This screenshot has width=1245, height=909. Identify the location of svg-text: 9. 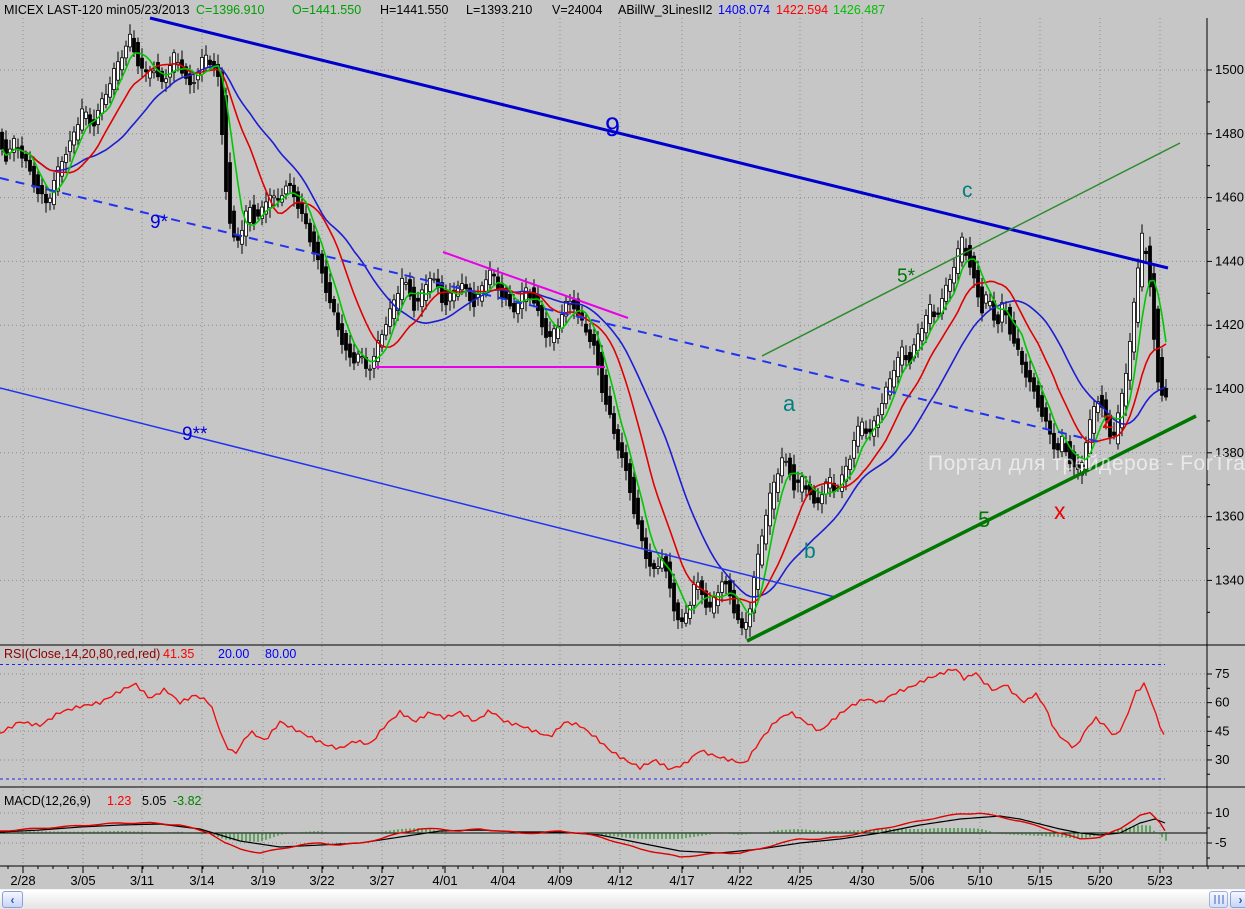
(612, 127).